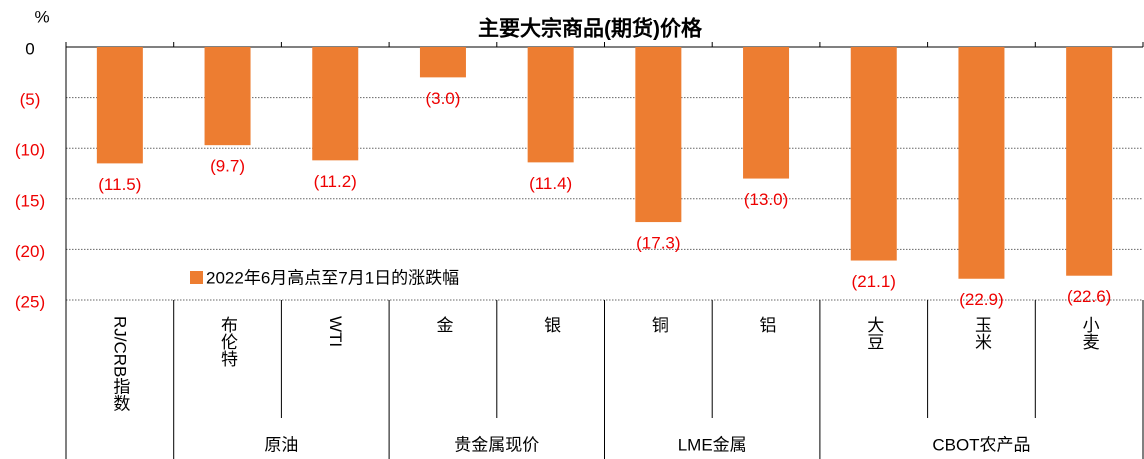  I want to click on y-tick-label: (20), so click(30, 251).